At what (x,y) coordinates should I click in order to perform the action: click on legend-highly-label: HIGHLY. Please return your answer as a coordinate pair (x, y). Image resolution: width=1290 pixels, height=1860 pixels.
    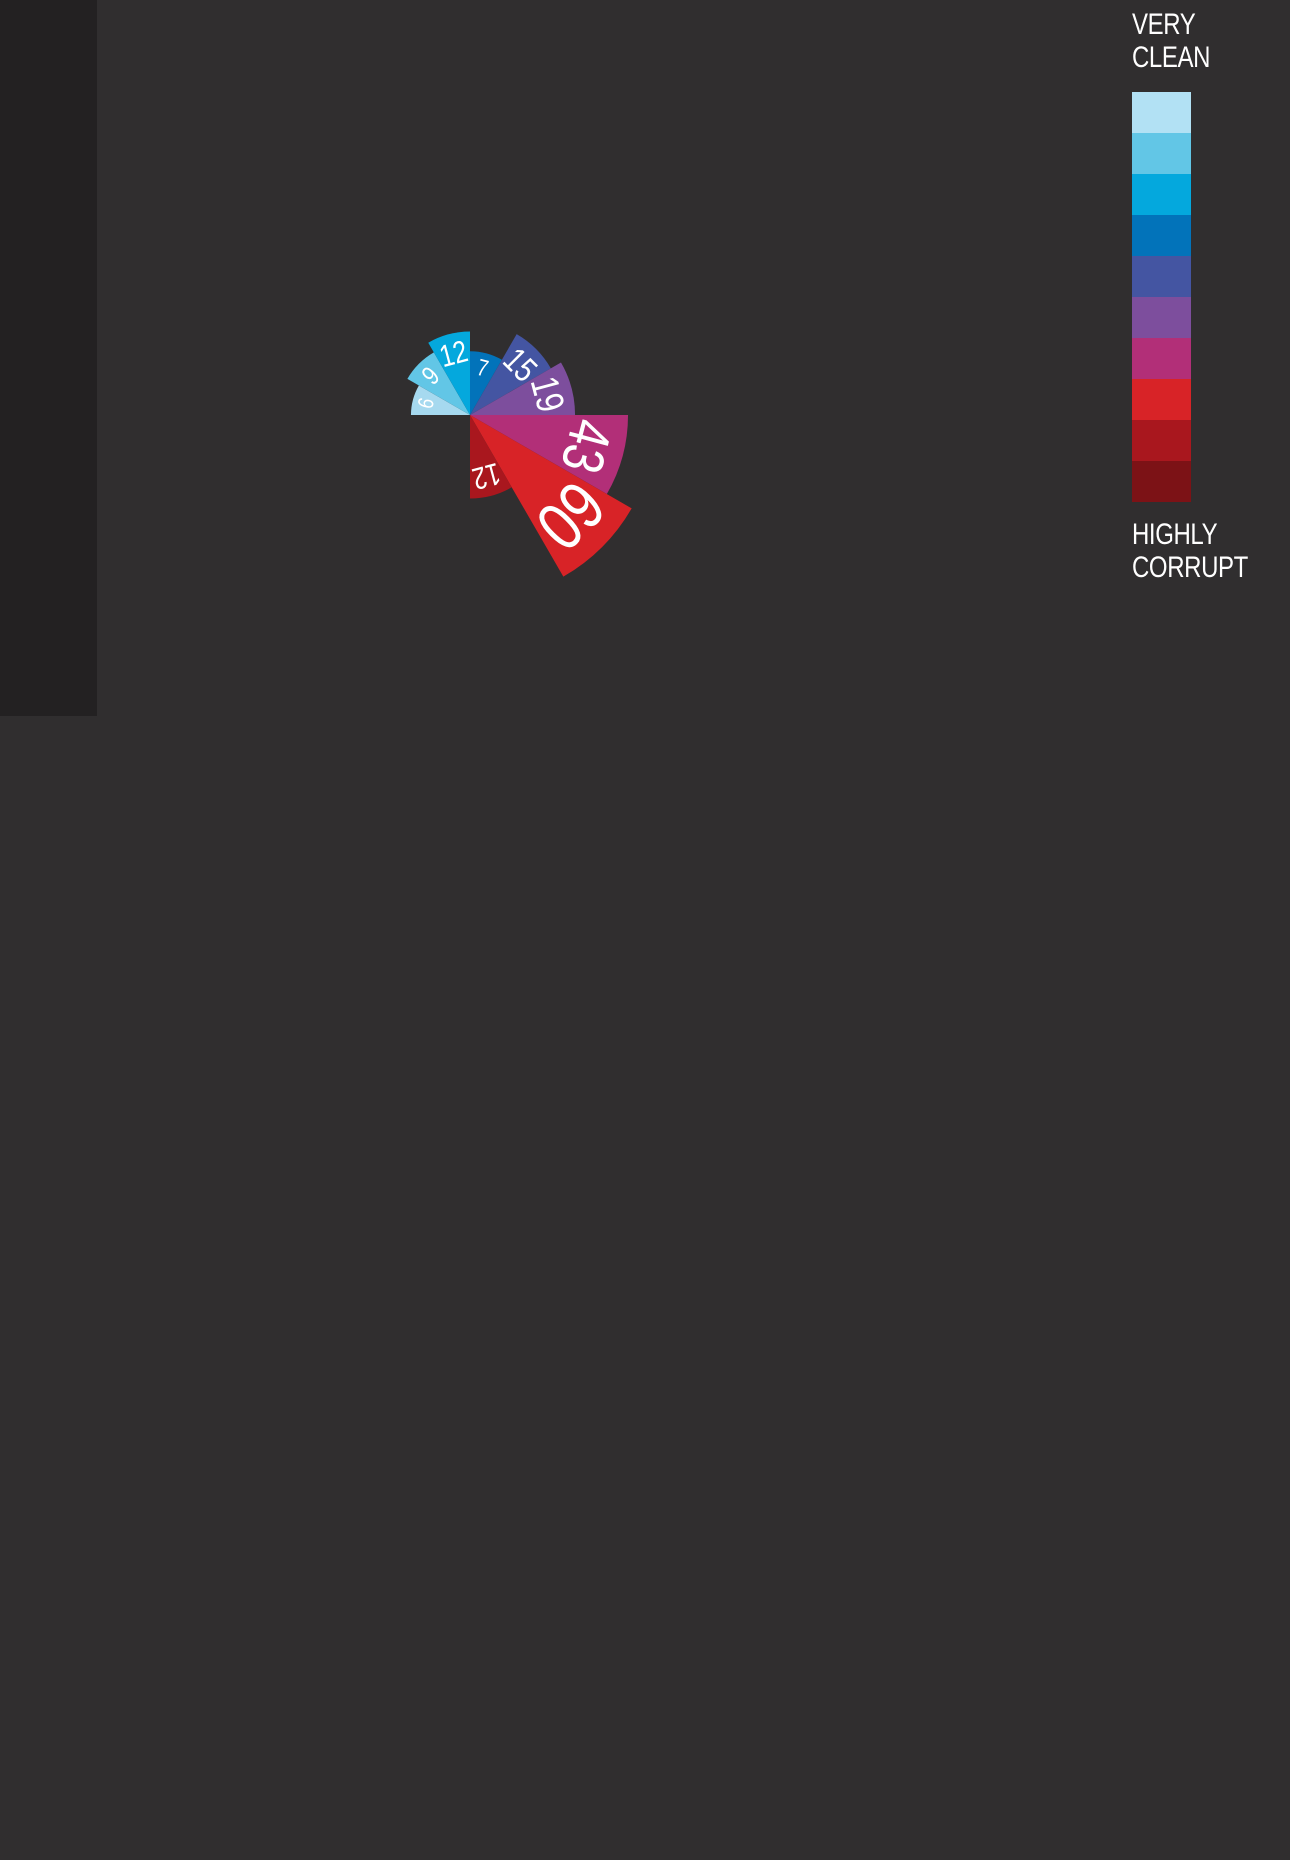
    Looking at the image, I should click on (1175, 534).